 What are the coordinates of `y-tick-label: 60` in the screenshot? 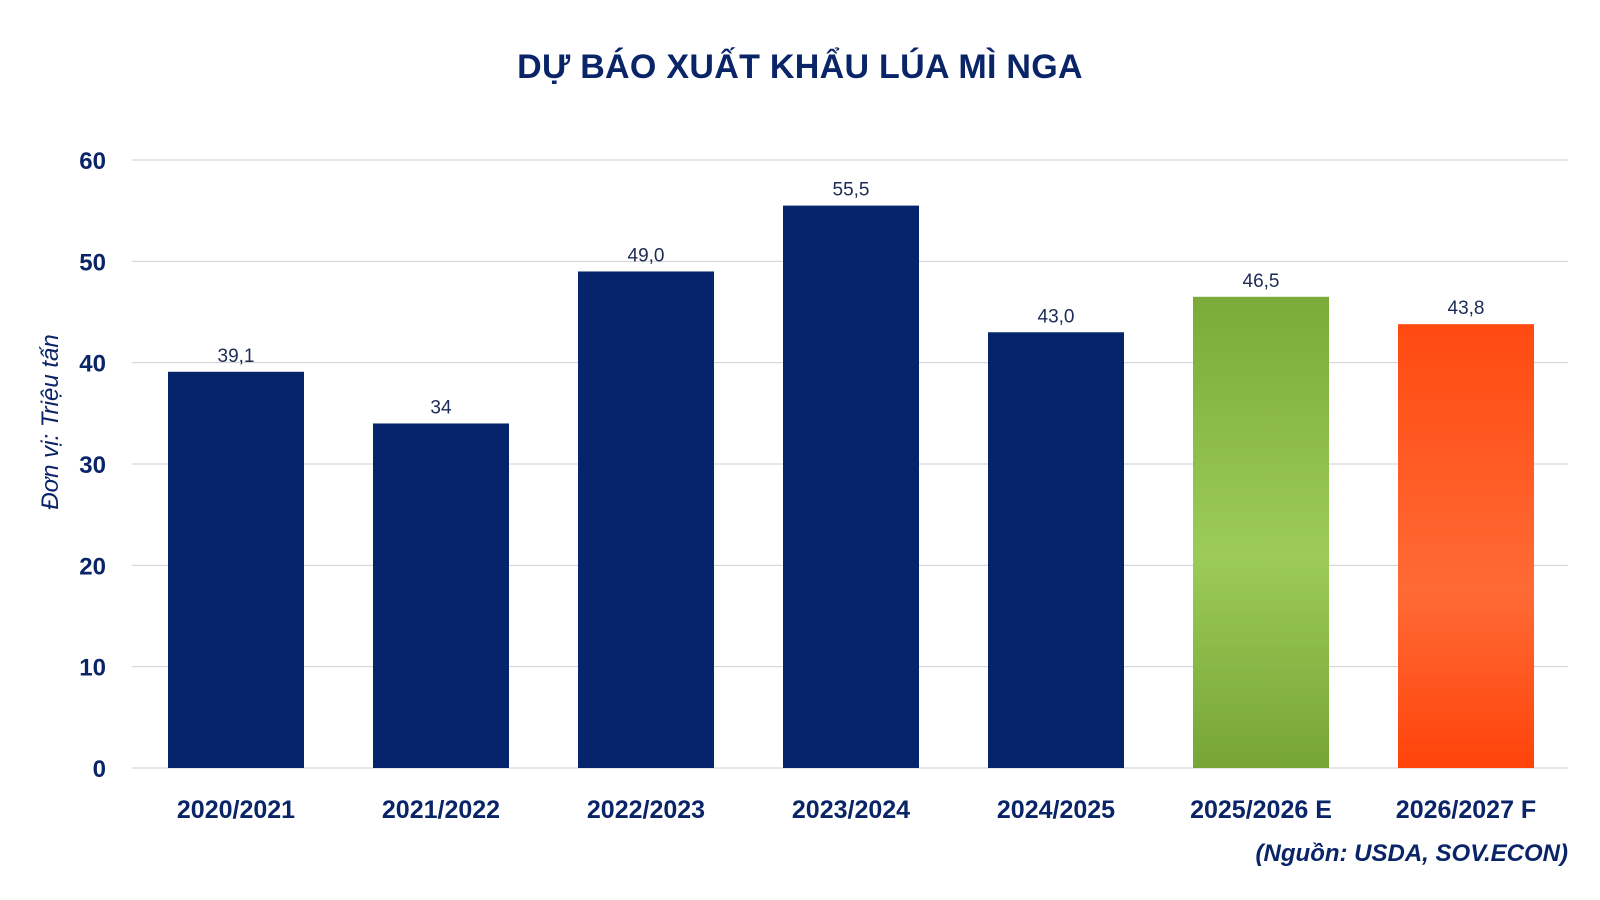 It's located at (92, 161).